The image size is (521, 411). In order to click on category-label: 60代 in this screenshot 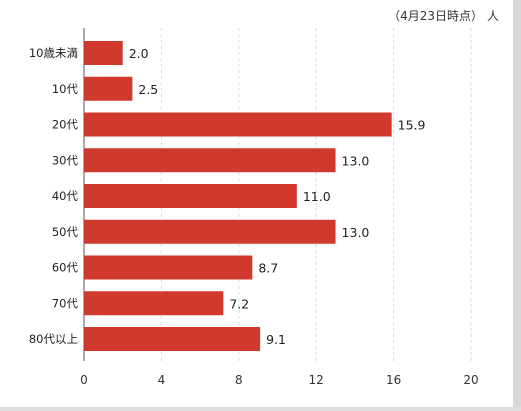, I will do `click(65, 268)`.